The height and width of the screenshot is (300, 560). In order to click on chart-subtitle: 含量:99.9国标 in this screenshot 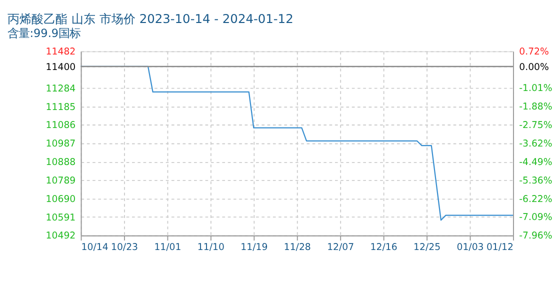, I will do `click(44, 33)`.